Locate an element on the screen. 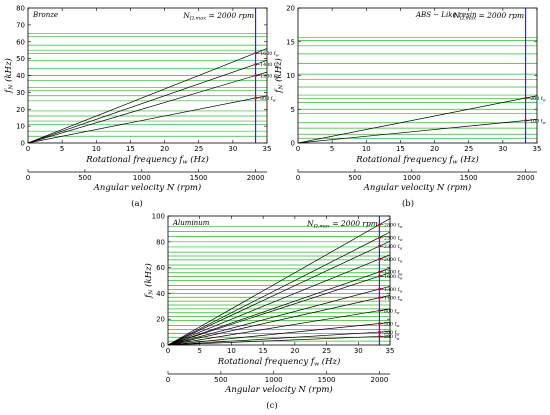 This screenshot has width=550, height=415. order-label-2800: 2800 fw is located at coordinates (394, 225).